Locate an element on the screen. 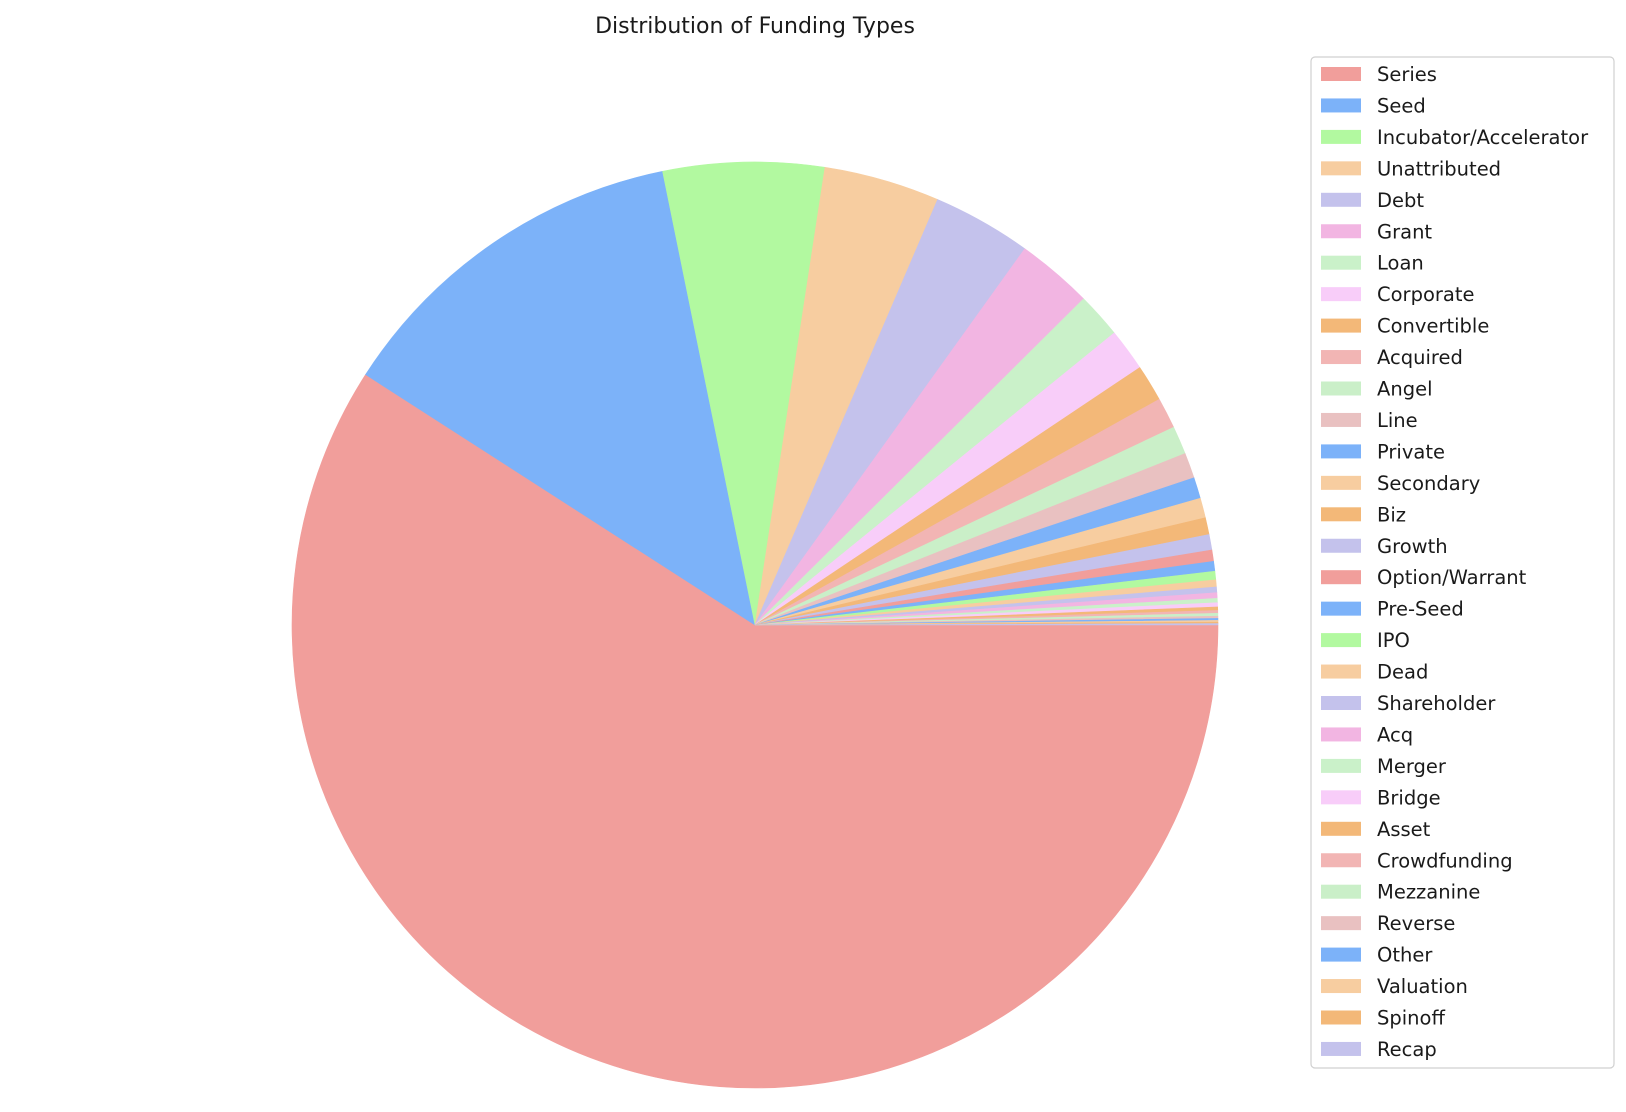 The height and width of the screenshot is (1112, 1626). legend-label-spinoff: Spinoff is located at coordinates (1411, 1018).